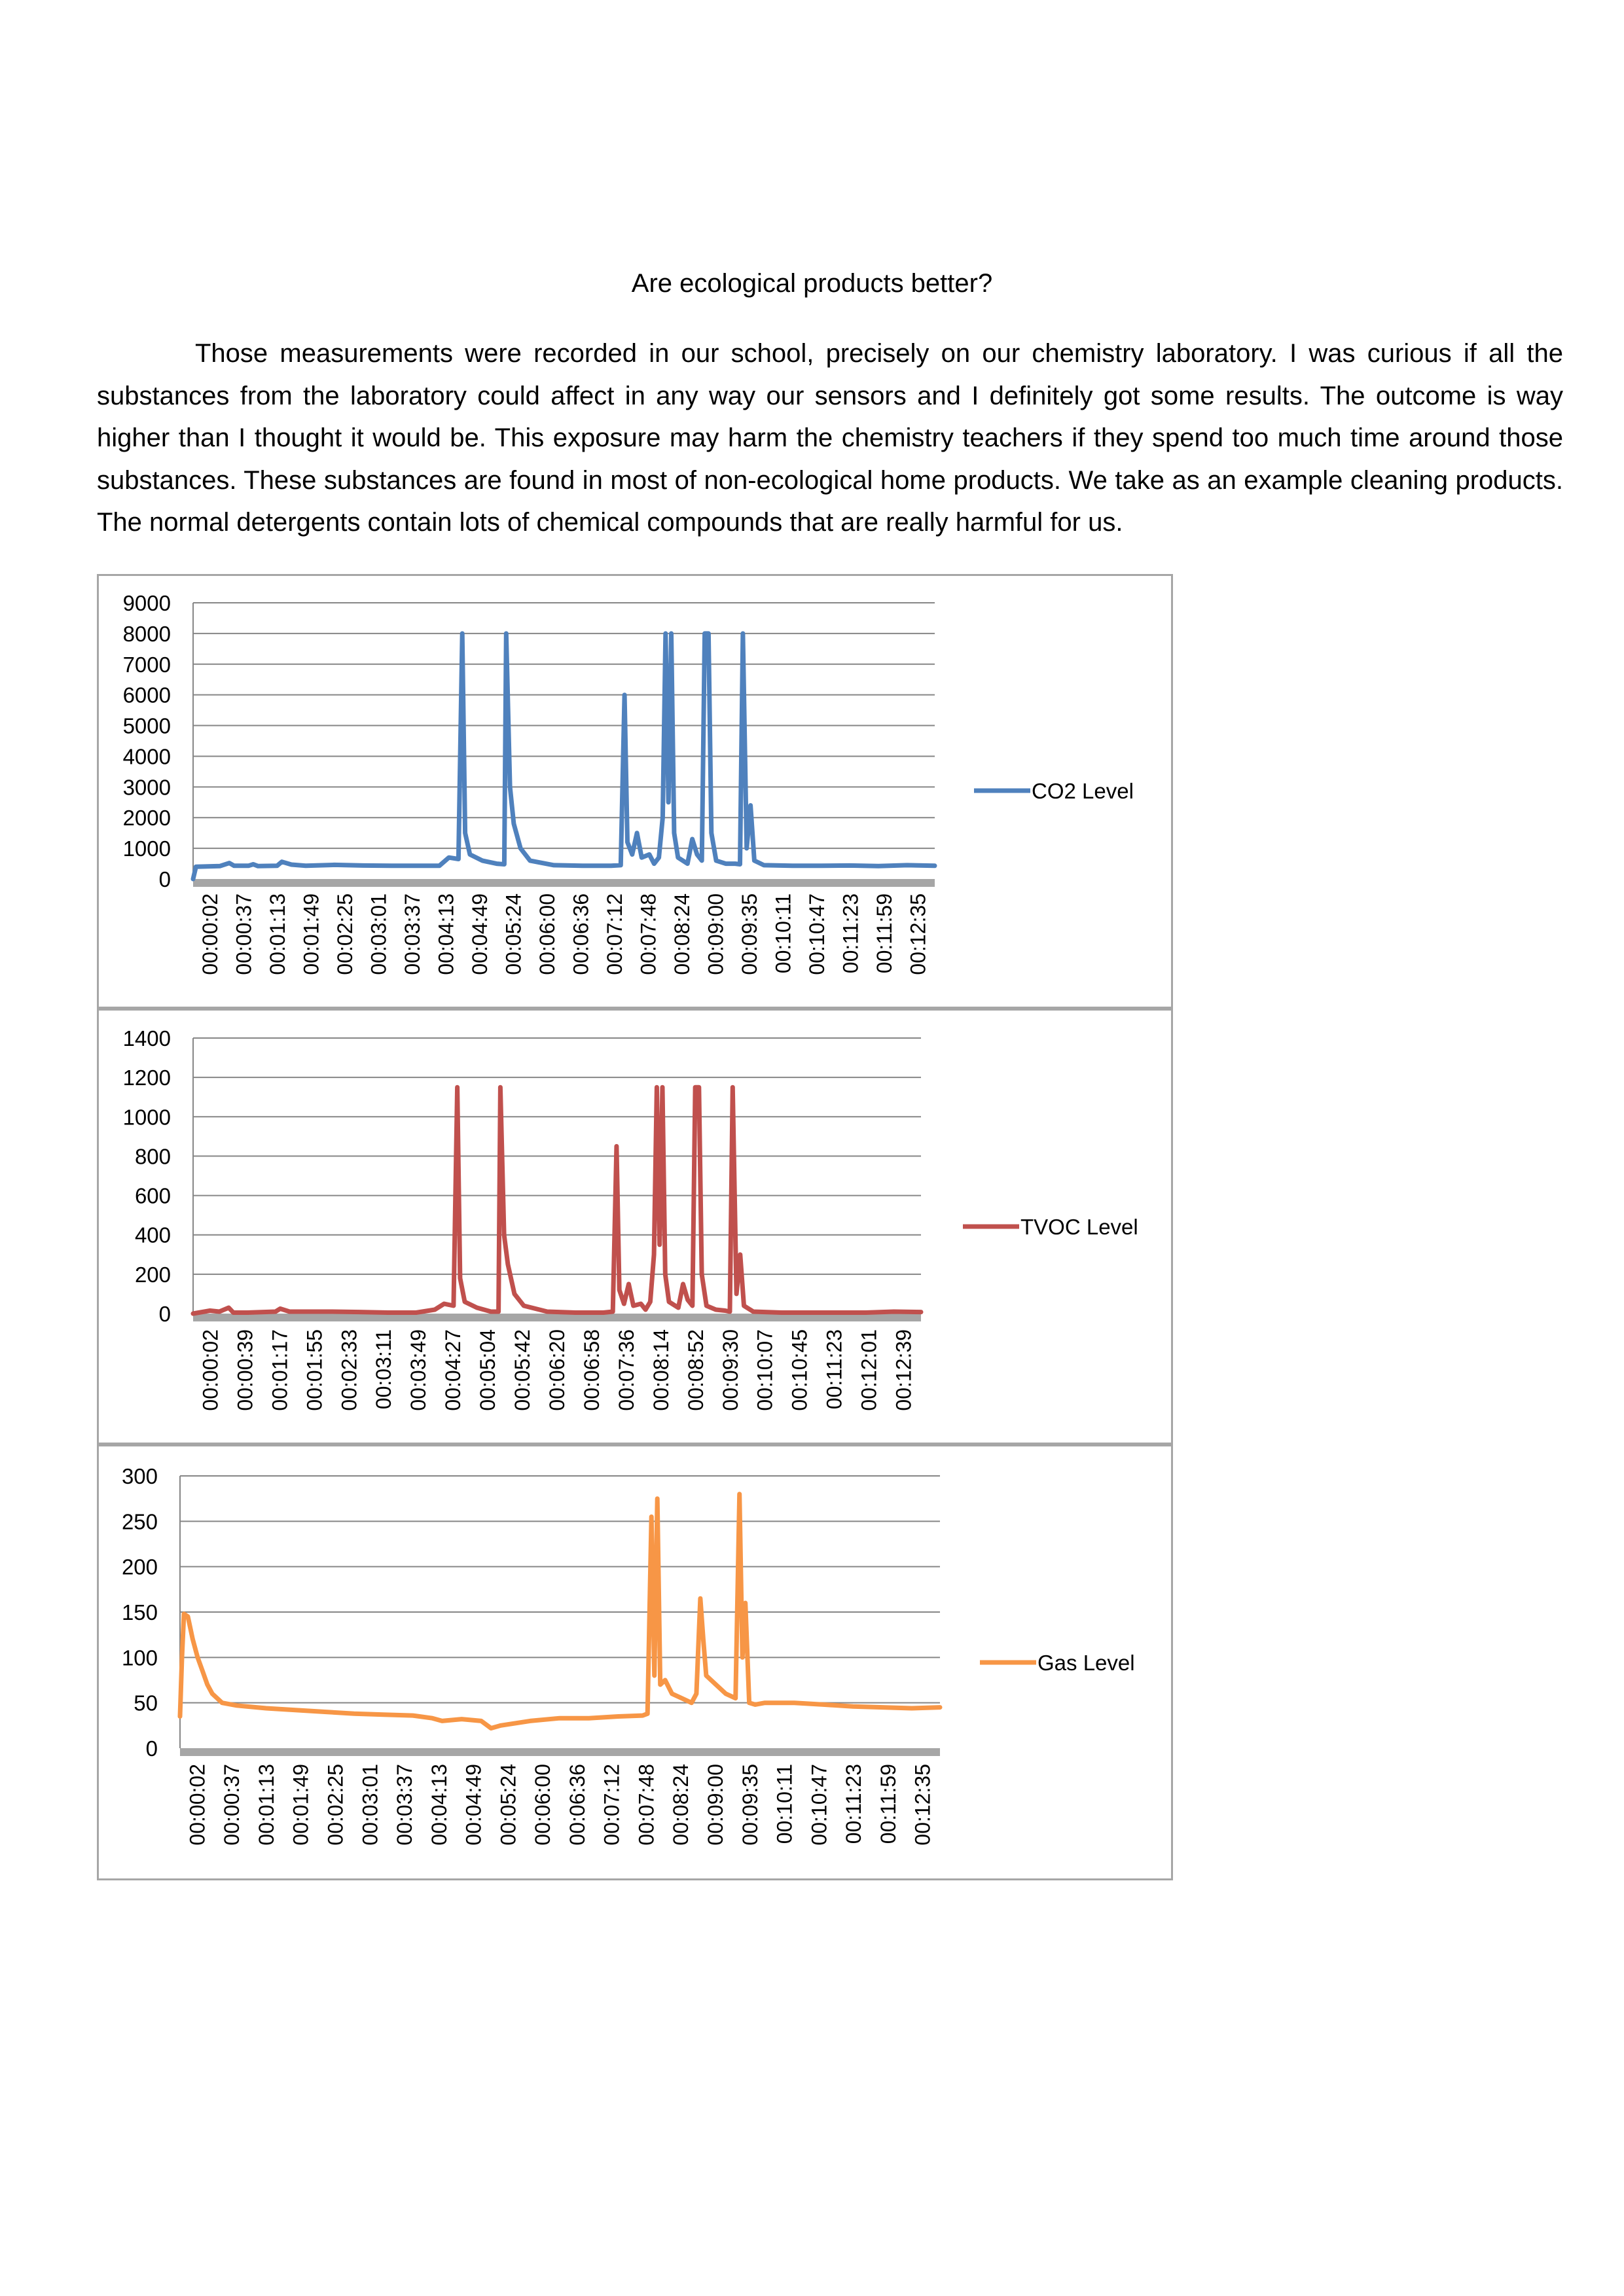 The width and height of the screenshot is (1624, 2296). I want to click on x-tick-label: 00:06:58, so click(592, 1370).